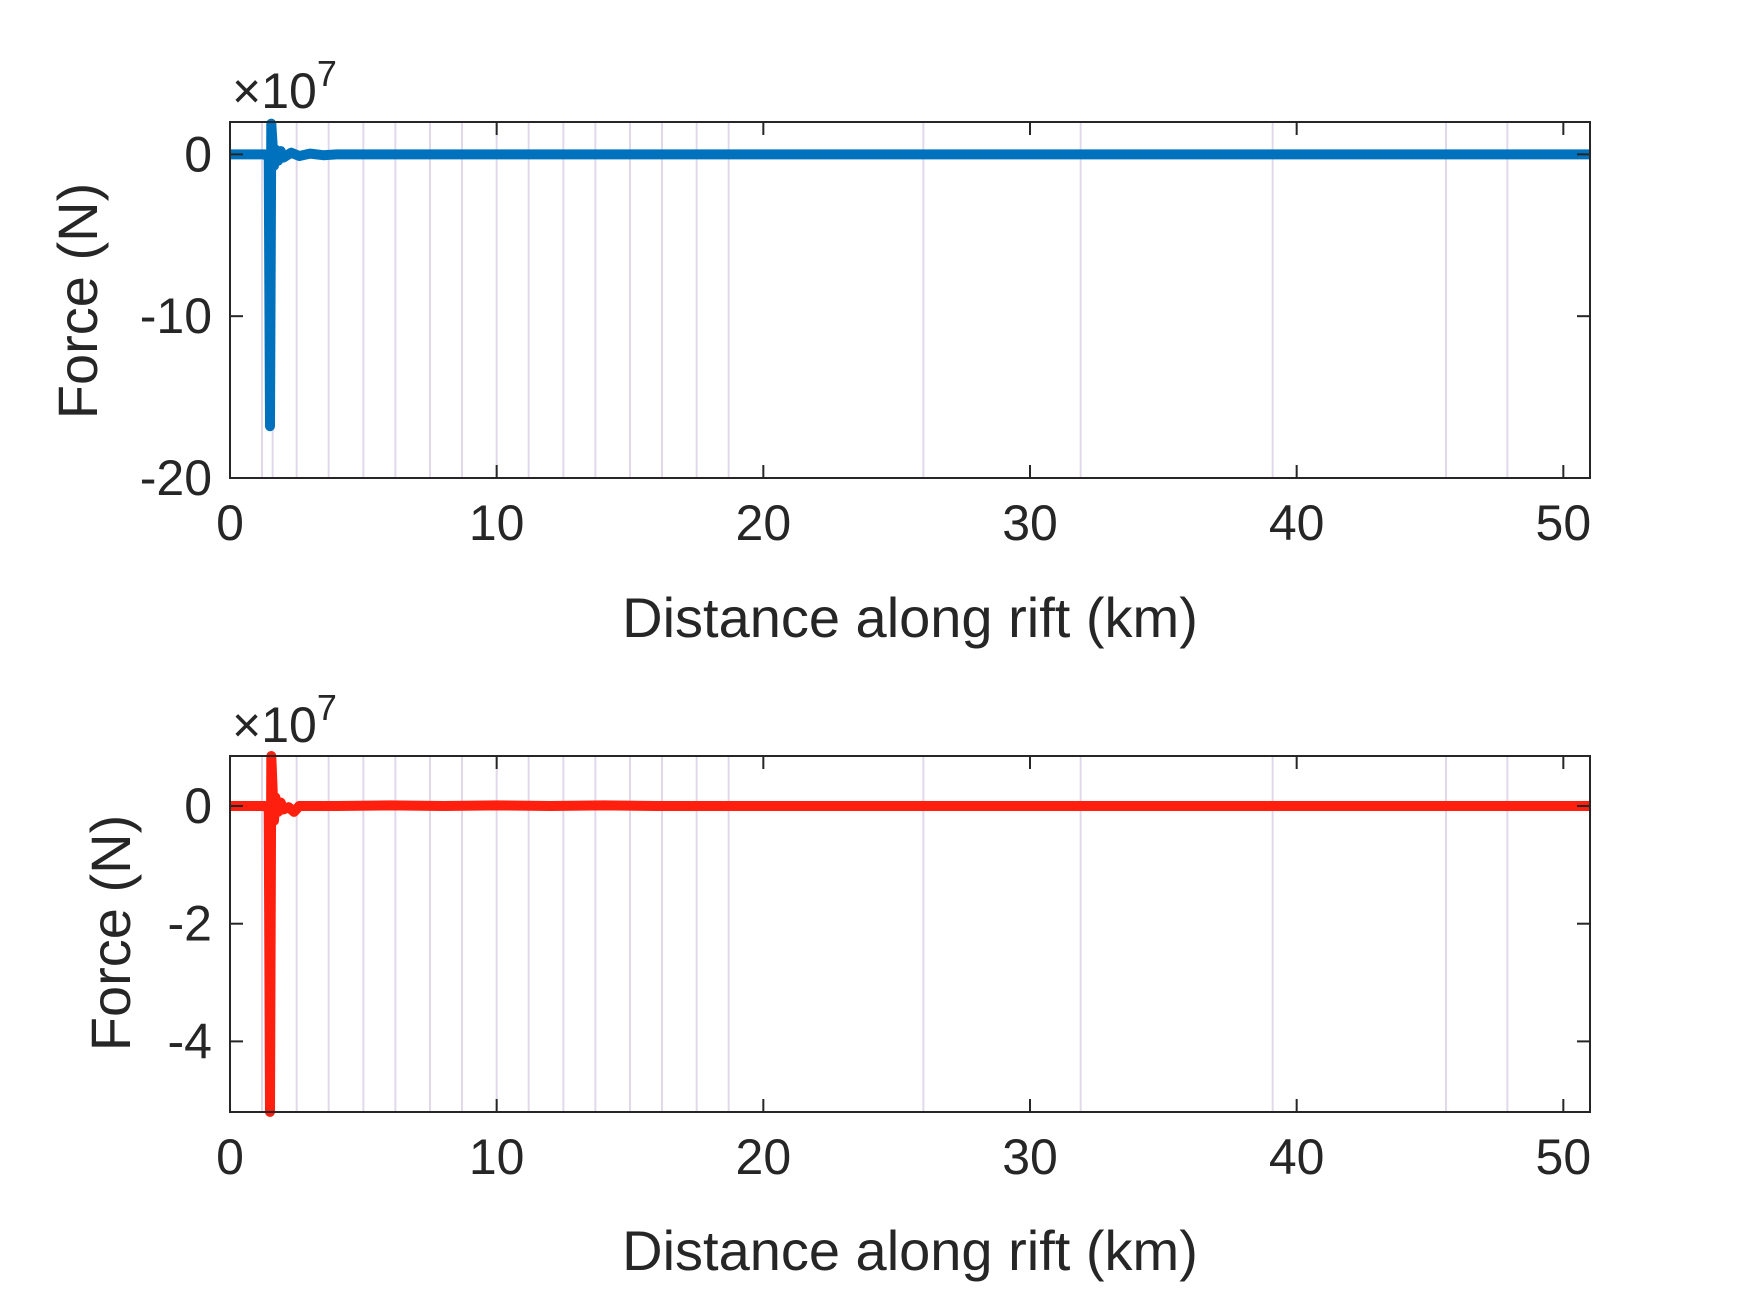 The height and width of the screenshot is (1313, 1750). Describe the element at coordinates (230, 523) in the screenshot. I see `top-x-tick-label: 0` at that location.